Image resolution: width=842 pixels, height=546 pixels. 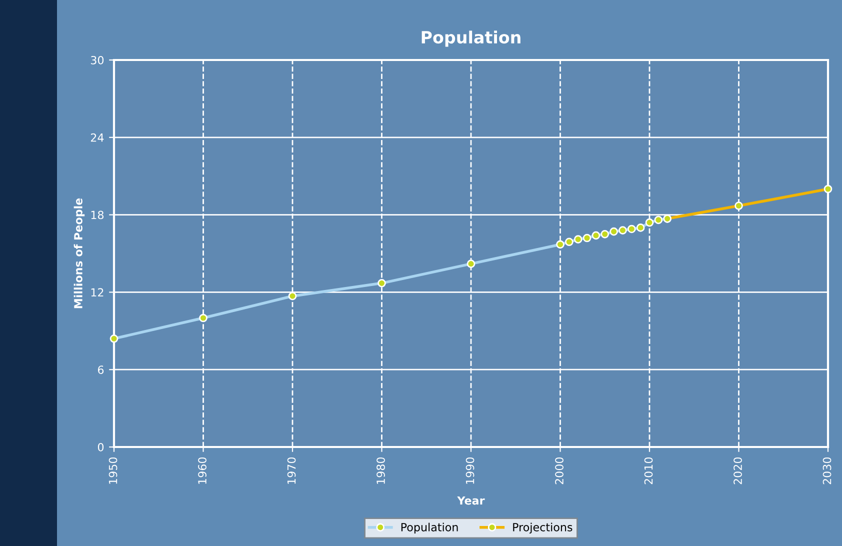 What do you see at coordinates (202, 470) in the screenshot?
I see `x-tick-label: 1960` at bounding box center [202, 470].